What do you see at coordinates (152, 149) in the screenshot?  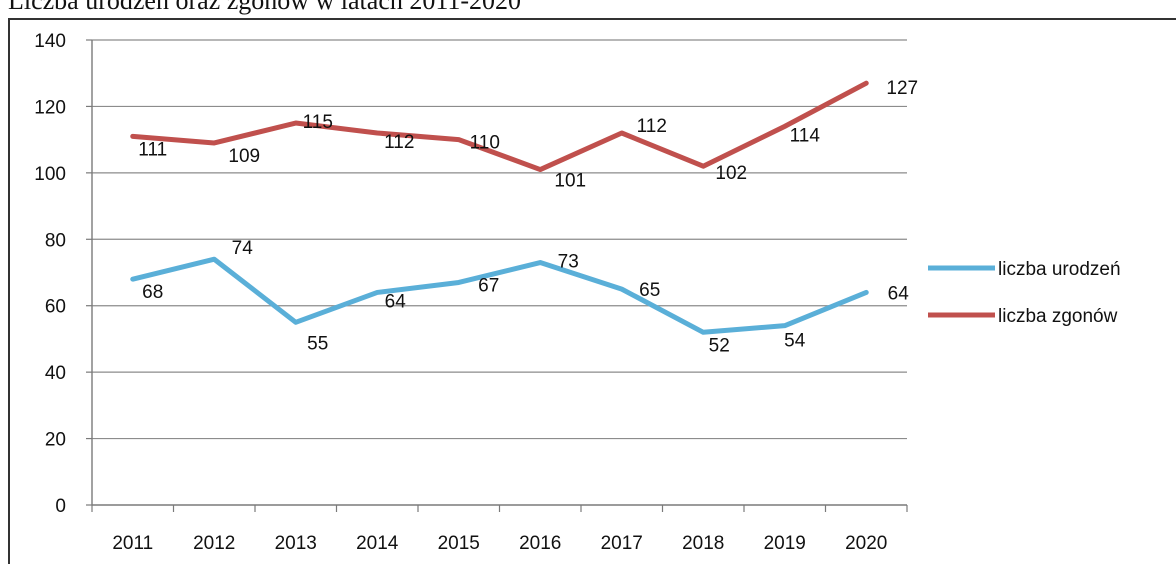 I see `data-label: 111` at bounding box center [152, 149].